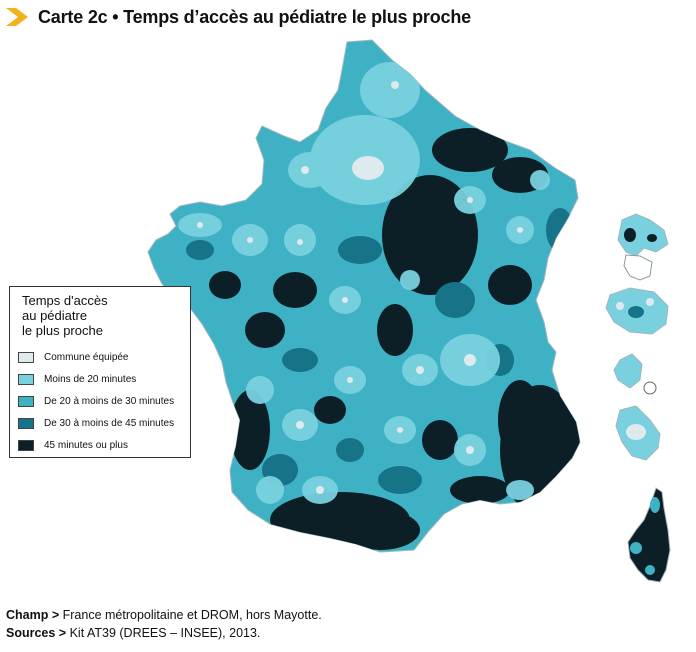 This screenshot has height=652, width=696. Describe the element at coordinates (636, 432) in the screenshot. I see `guyane-accents` at that location.